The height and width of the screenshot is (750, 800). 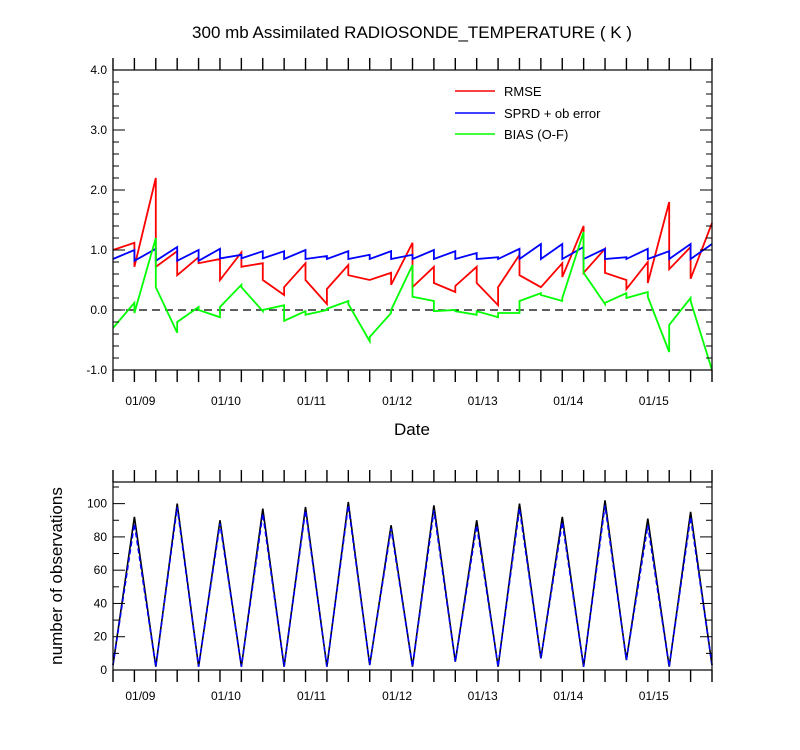 What do you see at coordinates (412, 429) in the screenshot?
I see `top-x-axis-title: Date` at bounding box center [412, 429].